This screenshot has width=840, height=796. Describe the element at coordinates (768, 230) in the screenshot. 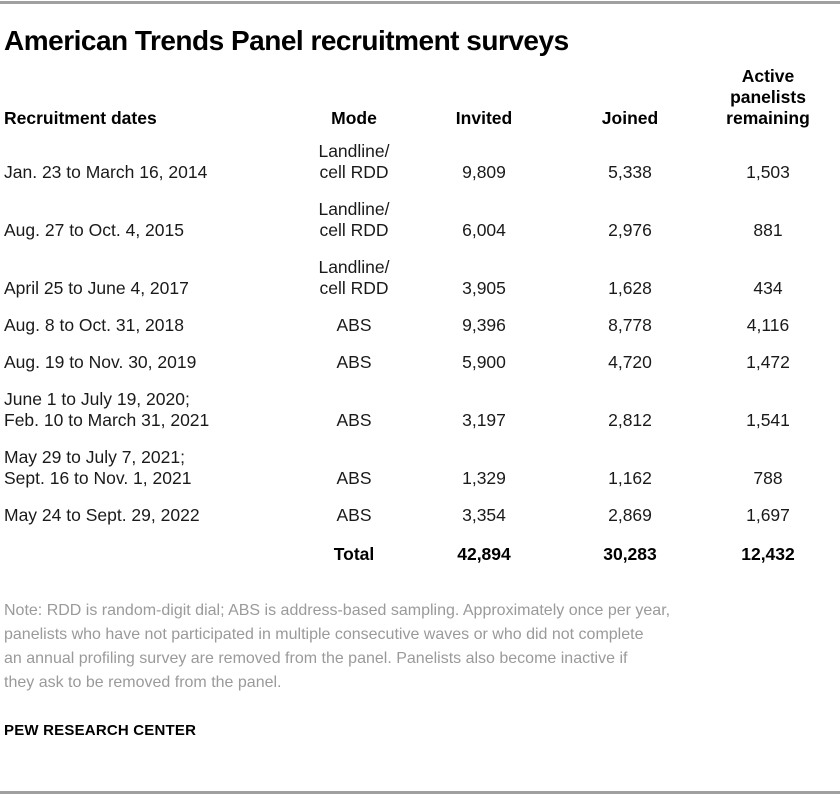

I see `active-panelists-cell: 881` at that location.